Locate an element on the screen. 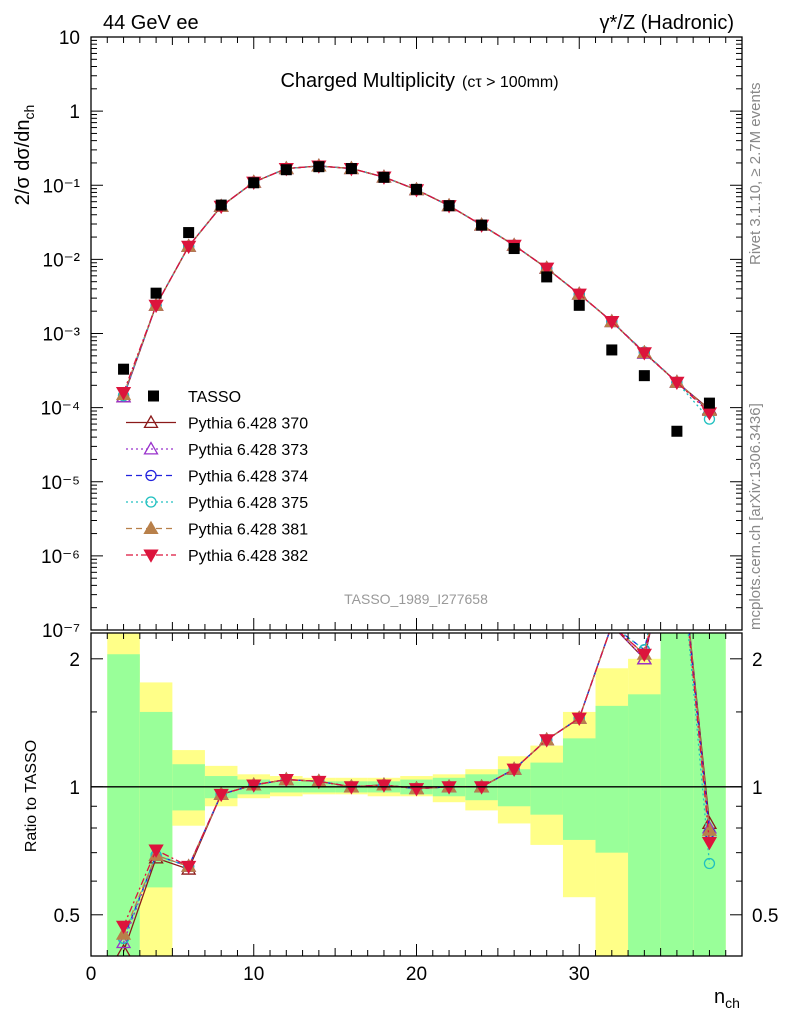  legend-label-5: Pythia 6.428 381 is located at coordinates (248, 530).